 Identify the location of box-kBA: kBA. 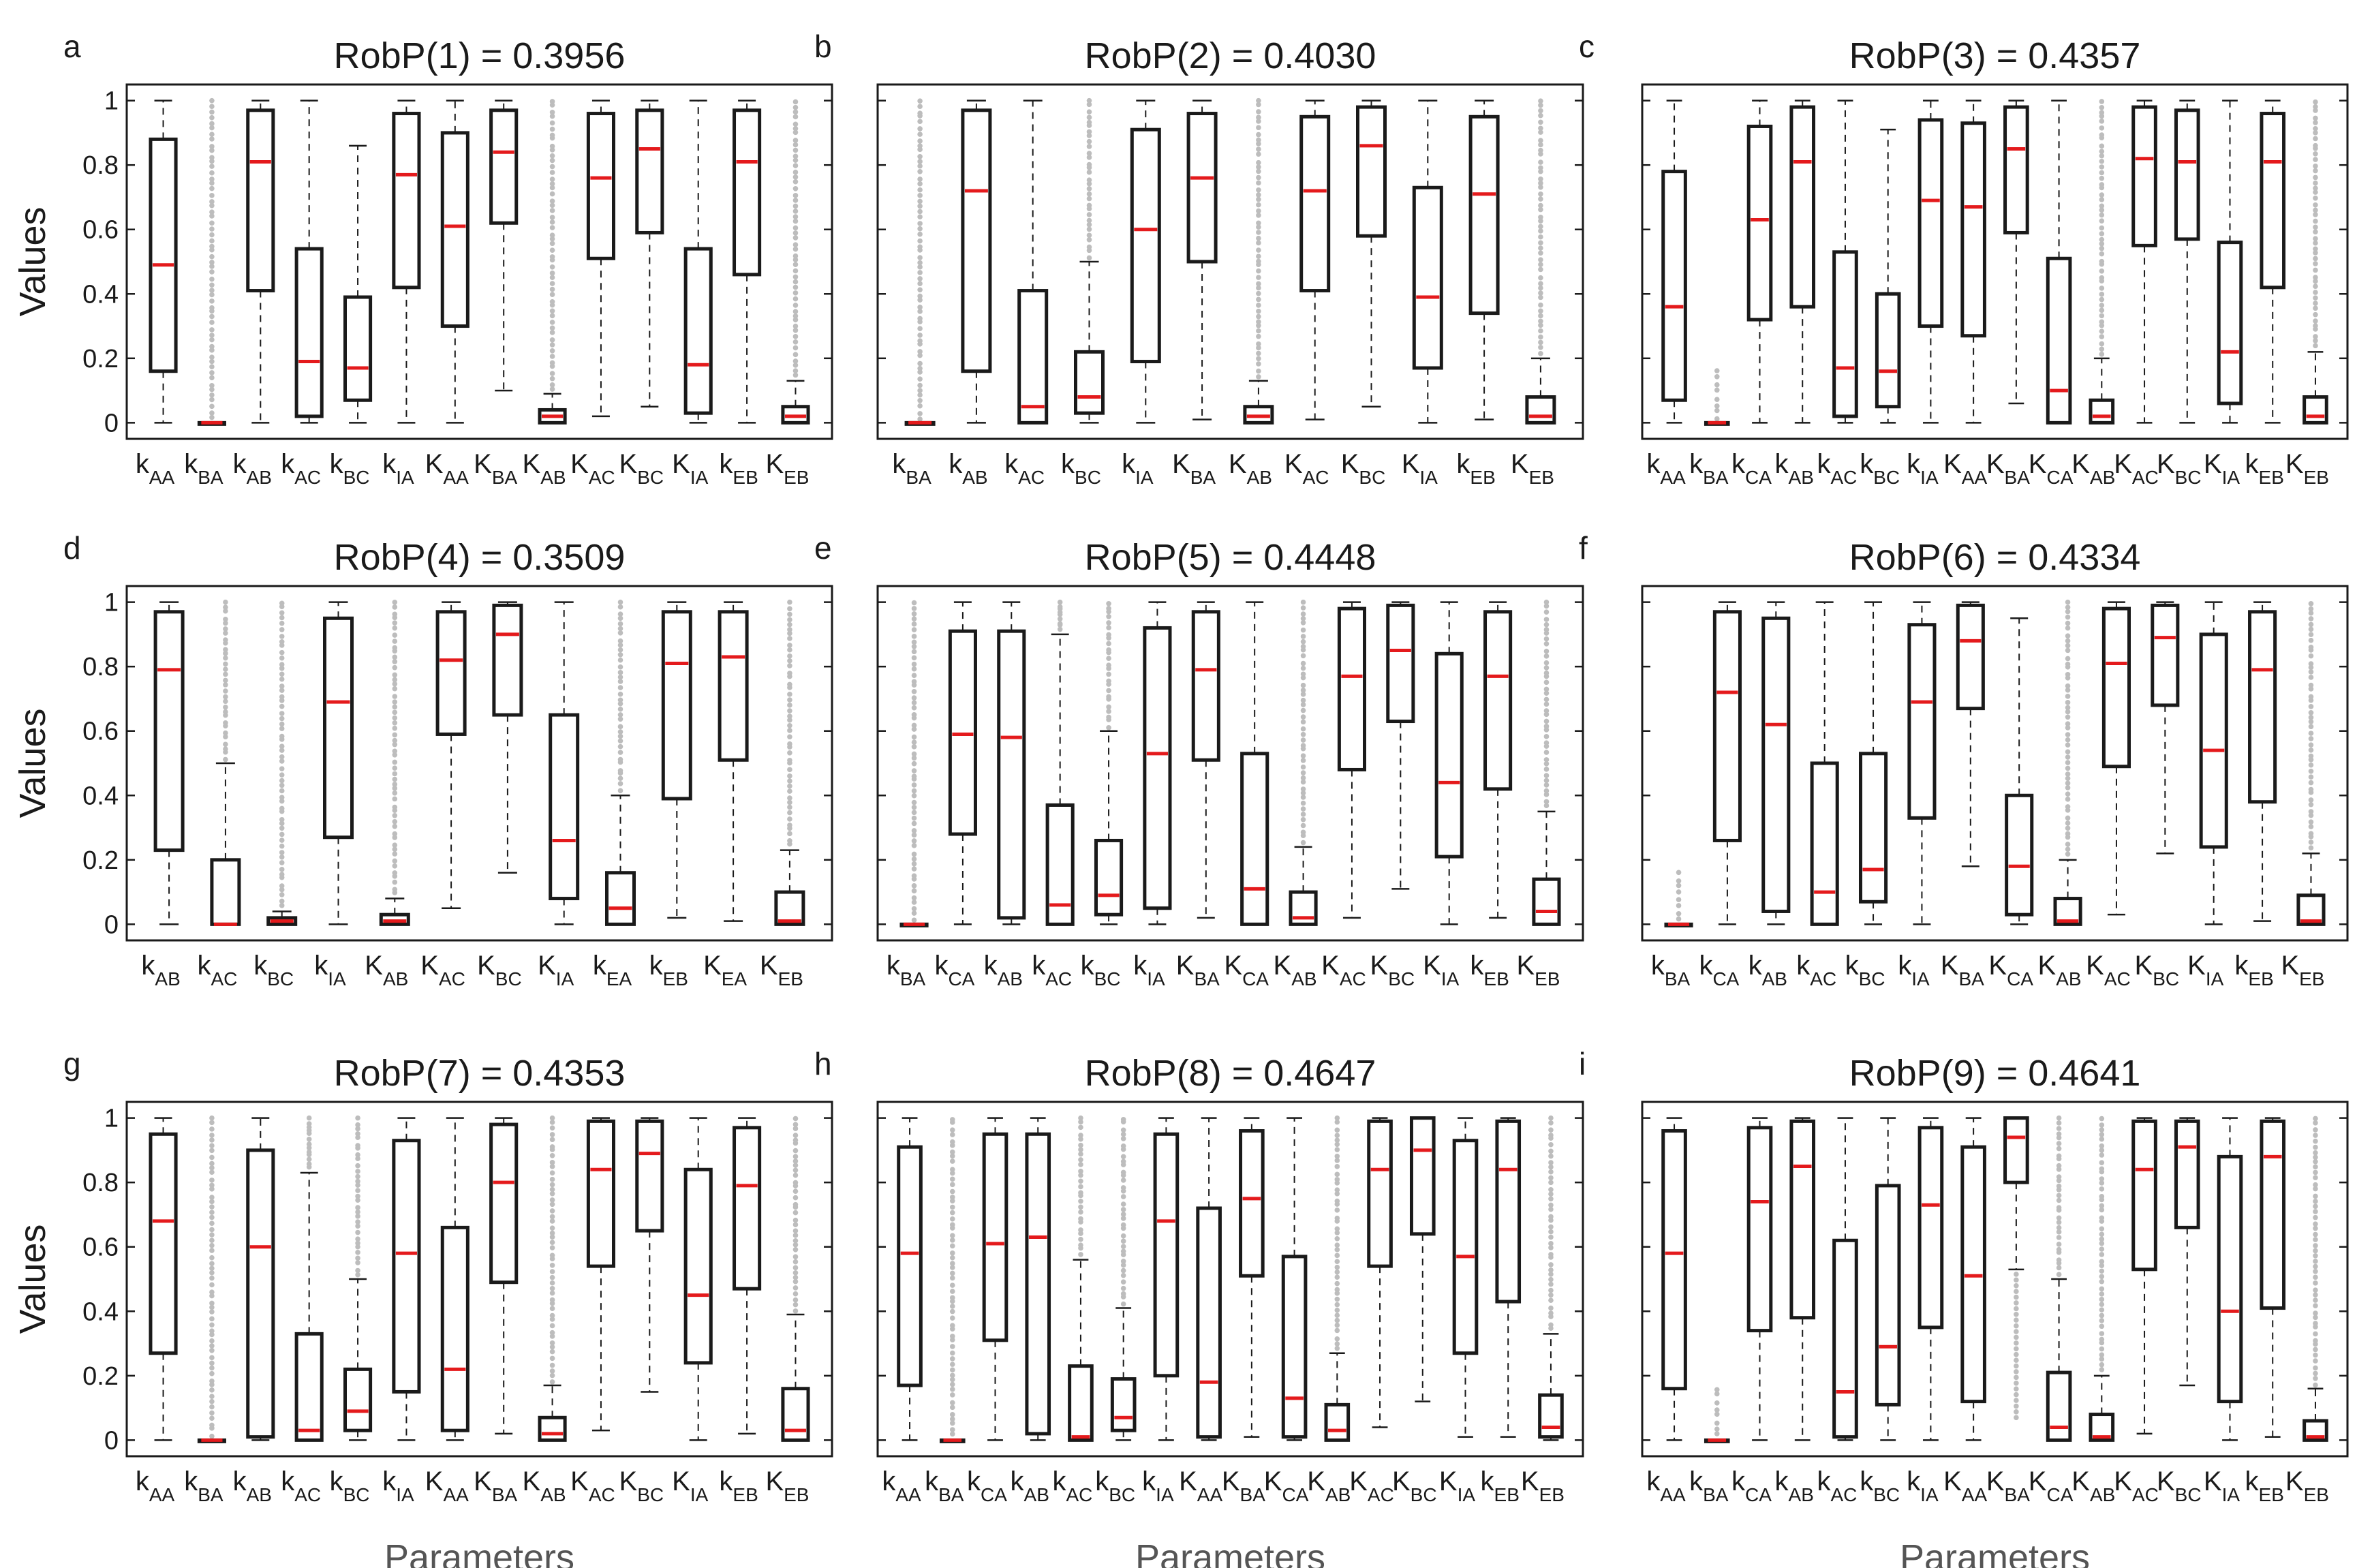
(914, 293).